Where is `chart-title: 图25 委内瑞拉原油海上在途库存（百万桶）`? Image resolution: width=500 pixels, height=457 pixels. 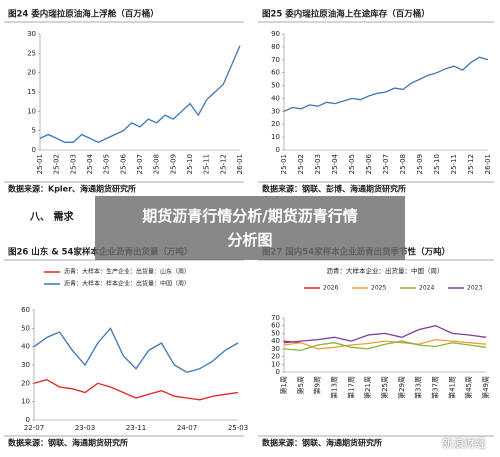 chart-title: 图25 委内瑞拉原油海上在途库存（百万桶） is located at coordinates (346, 14).